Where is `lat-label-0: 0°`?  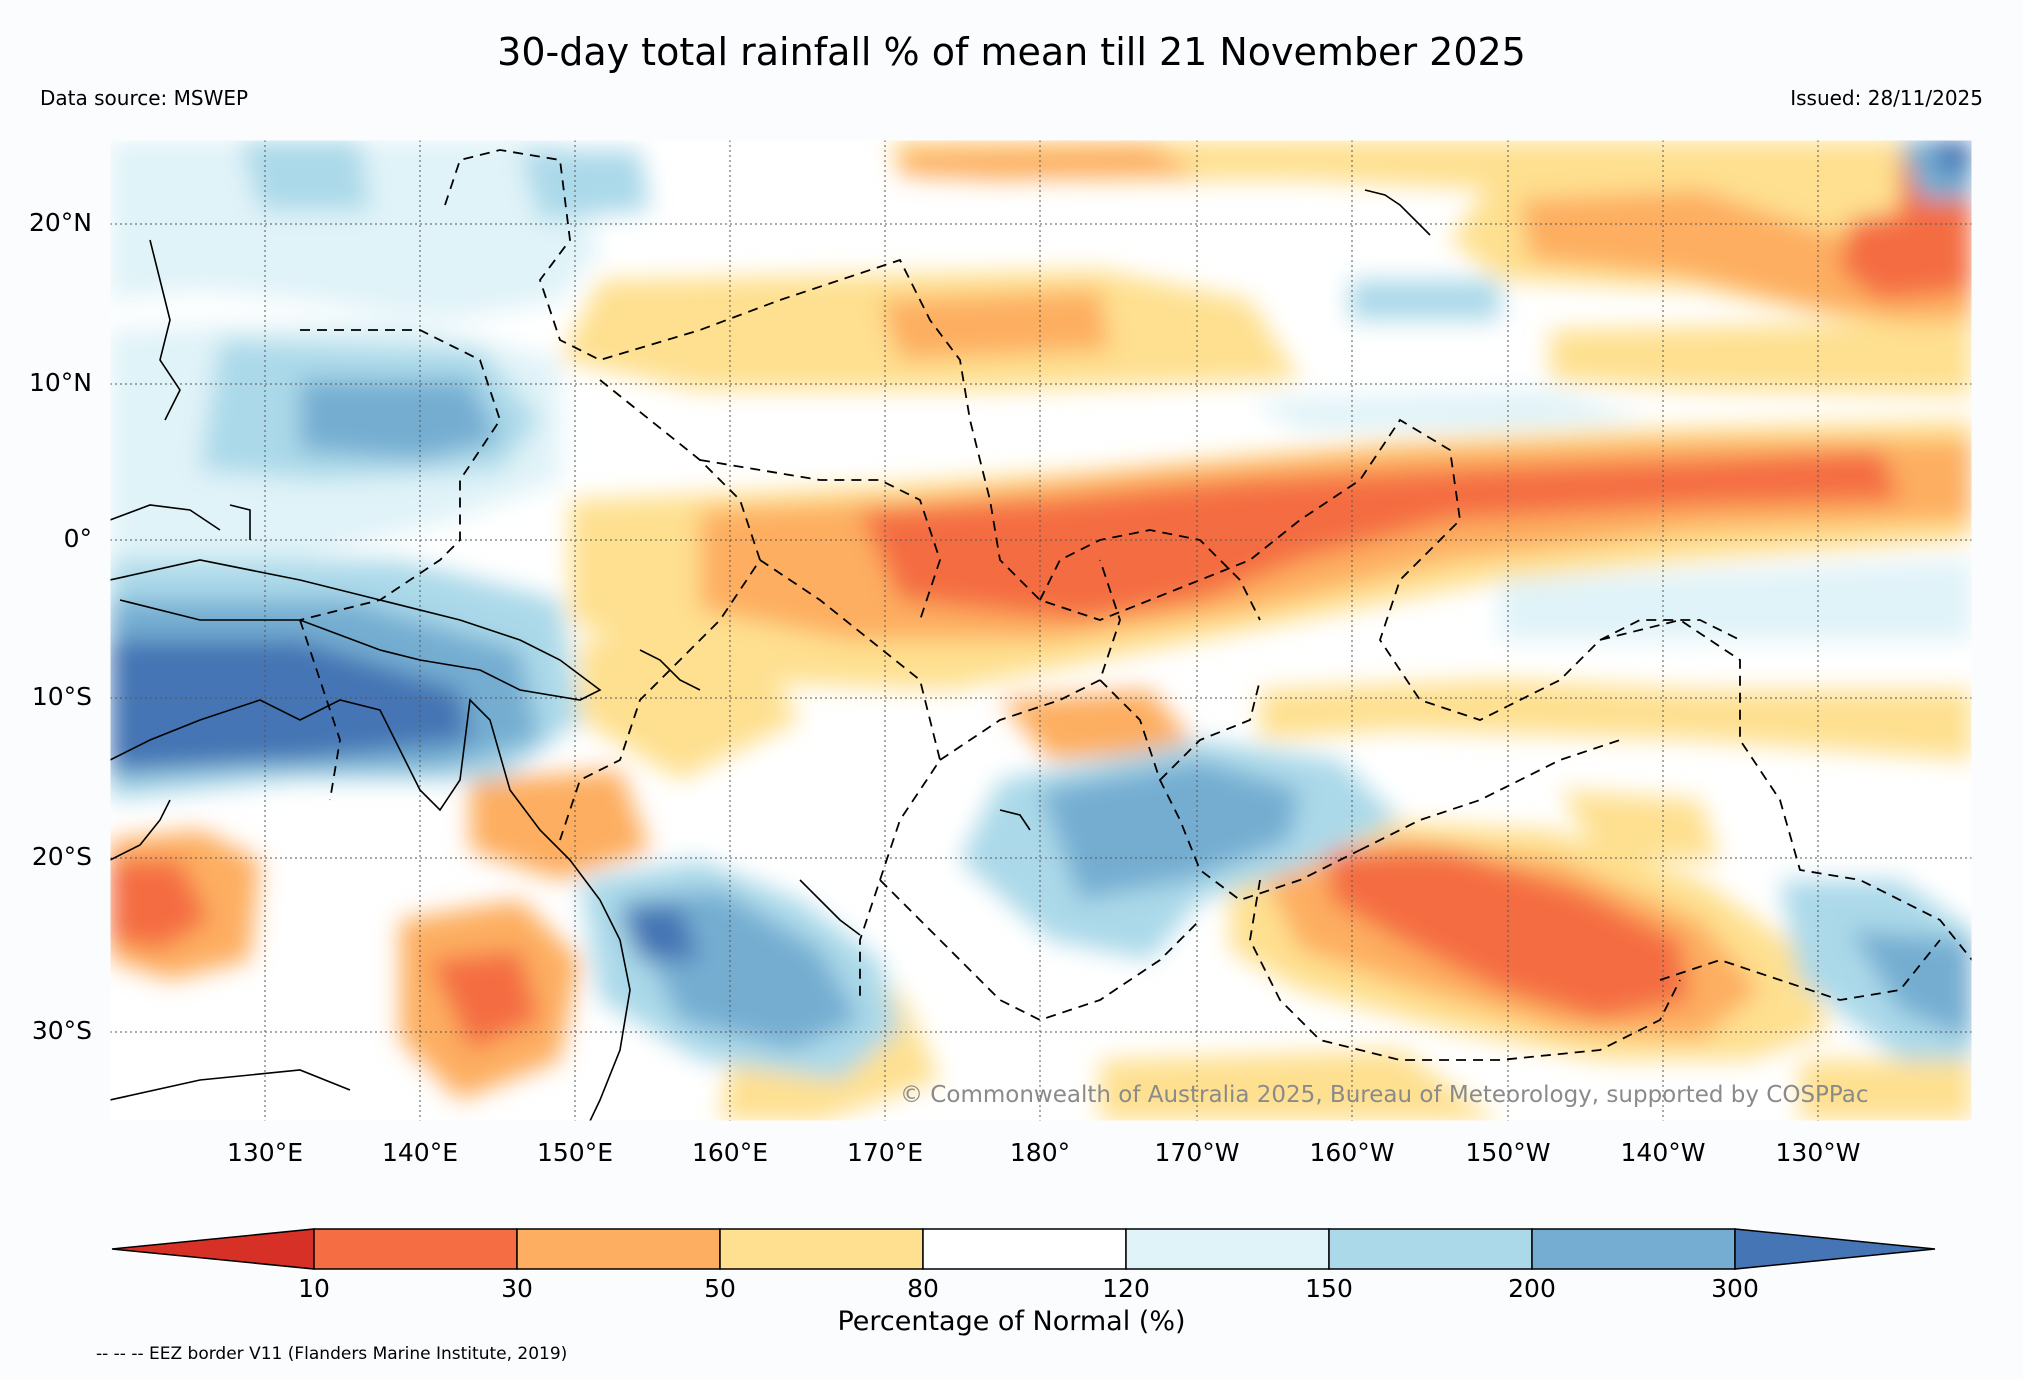
lat-label-0: 0° is located at coordinates (77, 538).